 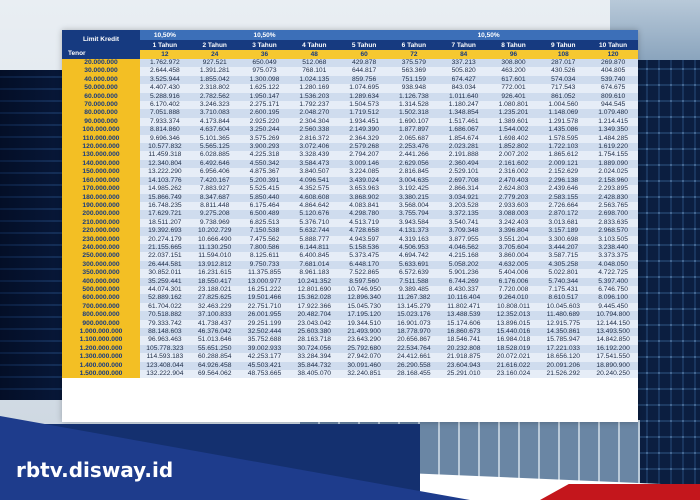 What do you see at coordinates (364, 248) in the screenshot?
I see `installment-cell: 5.158.536` at bounding box center [364, 248].